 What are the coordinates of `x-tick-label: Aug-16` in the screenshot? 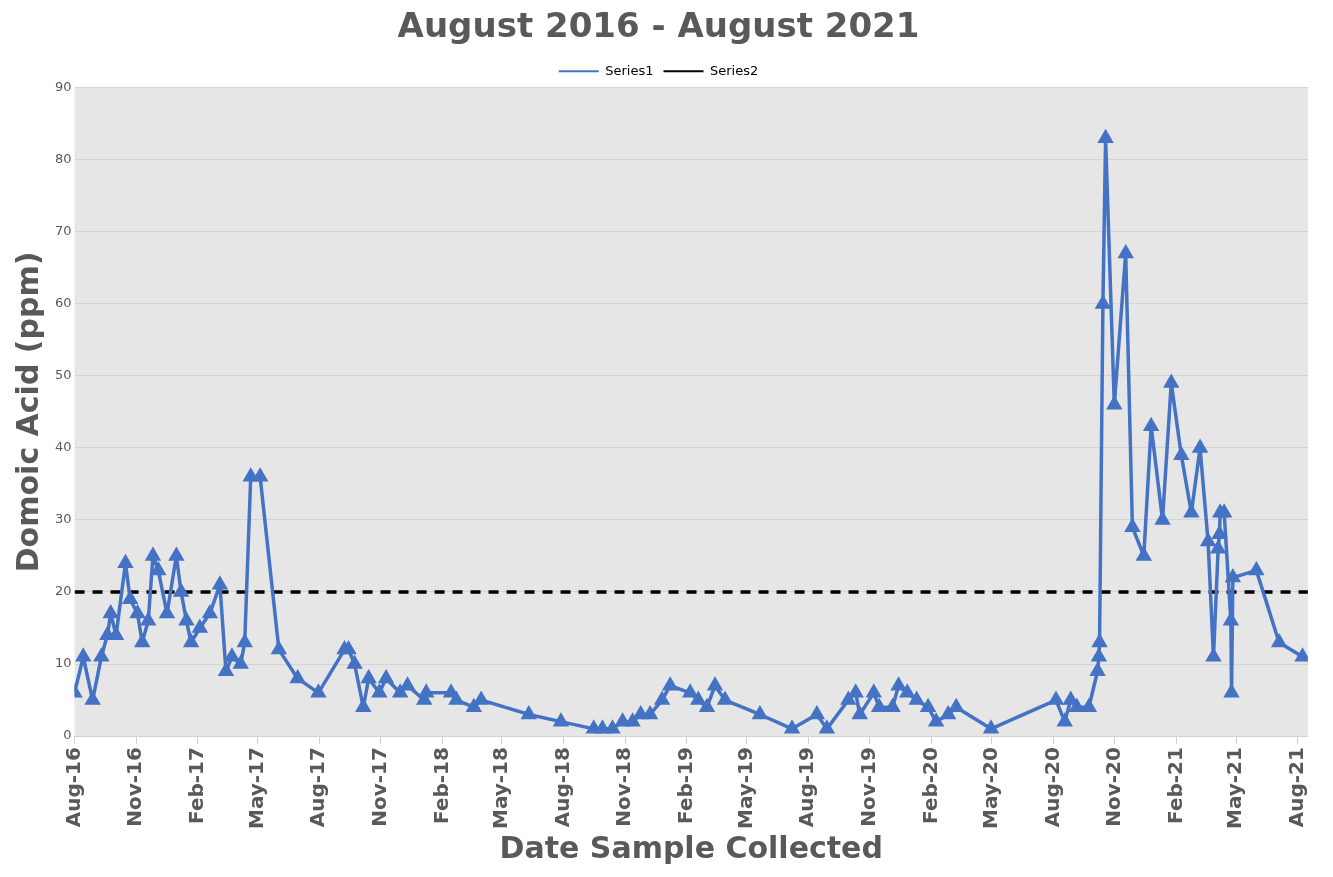 It's located at (72, 787).